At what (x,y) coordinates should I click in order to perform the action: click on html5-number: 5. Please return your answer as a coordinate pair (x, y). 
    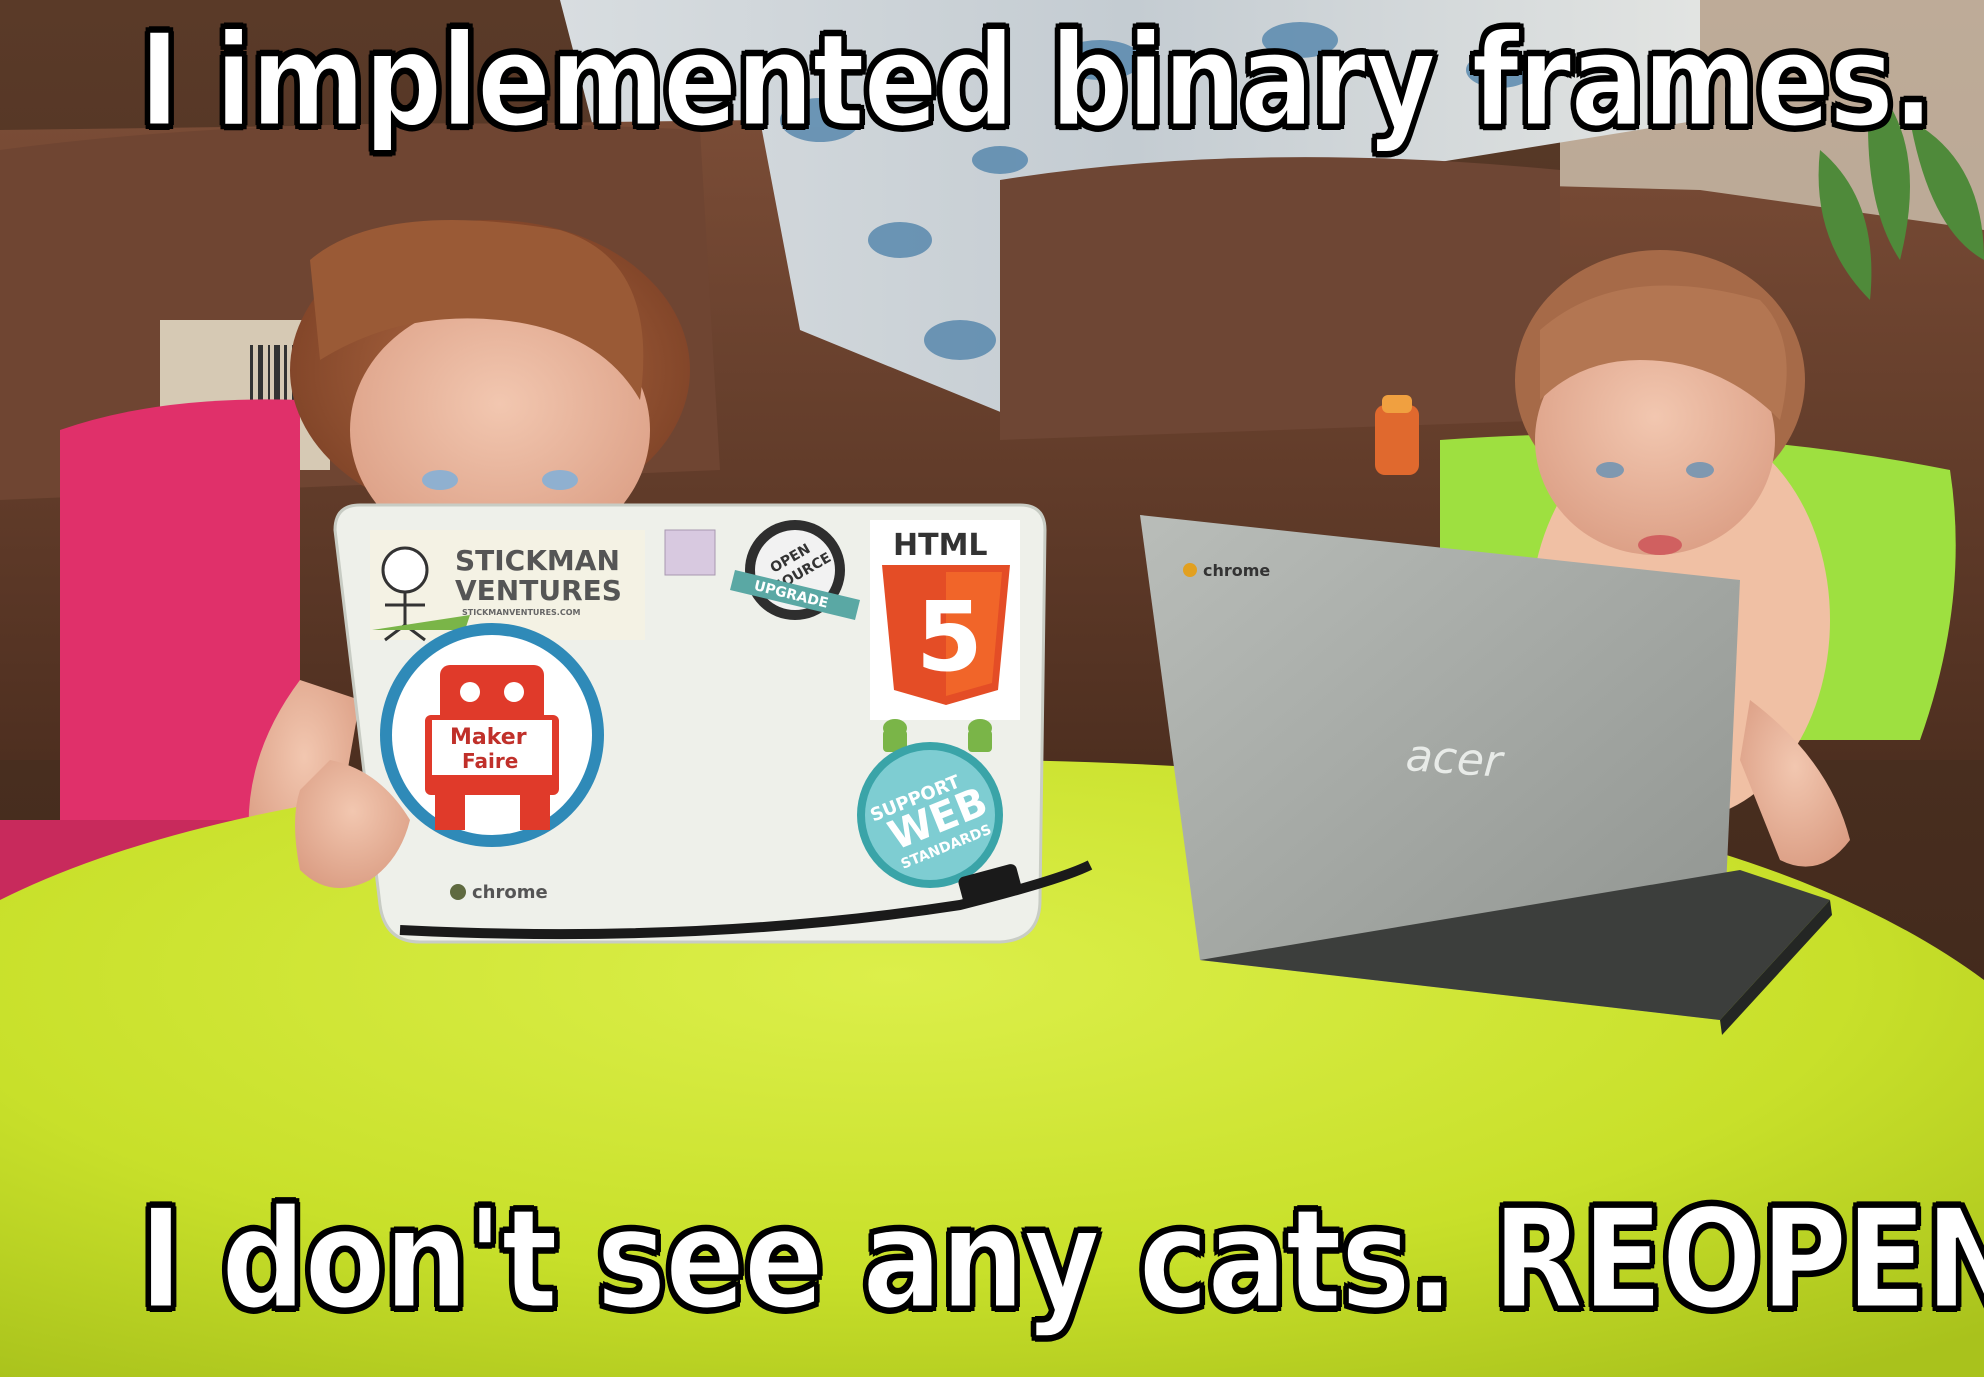
    Looking at the image, I should click on (949, 637).